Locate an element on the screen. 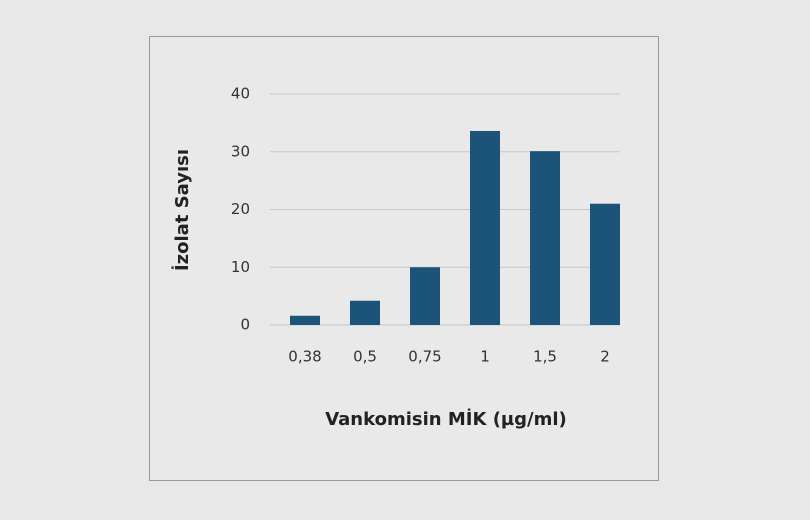 Image resolution: width=810 pixels, height=520 pixels. y-tick-label: 30 is located at coordinates (240, 151).